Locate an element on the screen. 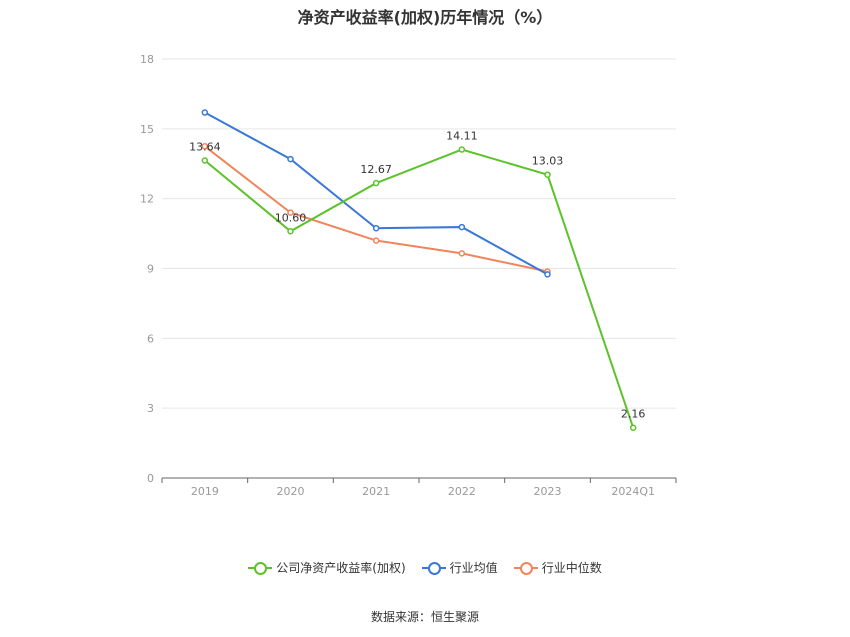  y-tick-label: 0 is located at coordinates (150, 478).